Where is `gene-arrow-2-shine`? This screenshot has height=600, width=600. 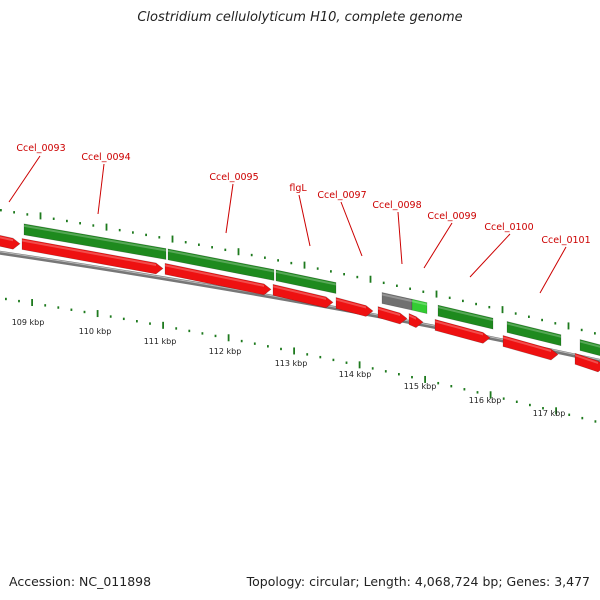 gene-arrow-2-shine is located at coordinates (214, 275).